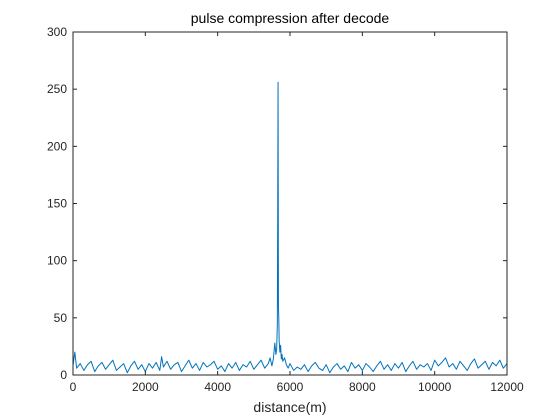 The width and height of the screenshot is (560, 420). What do you see at coordinates (57, 204) in the screenshot?
I see `y-tick-label: 150` at bounding box center [57, 204].